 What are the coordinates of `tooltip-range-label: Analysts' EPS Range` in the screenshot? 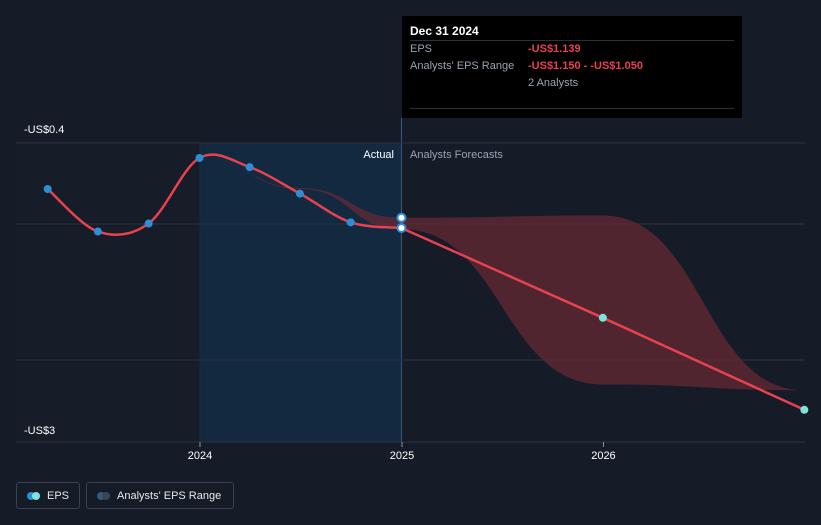 It's located at (462, 66).